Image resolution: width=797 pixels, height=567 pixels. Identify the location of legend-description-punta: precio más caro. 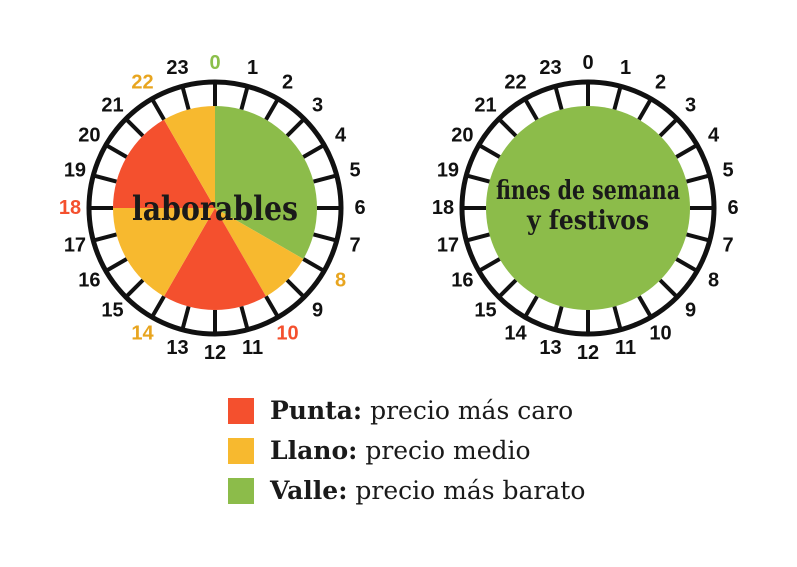
(472, 410).